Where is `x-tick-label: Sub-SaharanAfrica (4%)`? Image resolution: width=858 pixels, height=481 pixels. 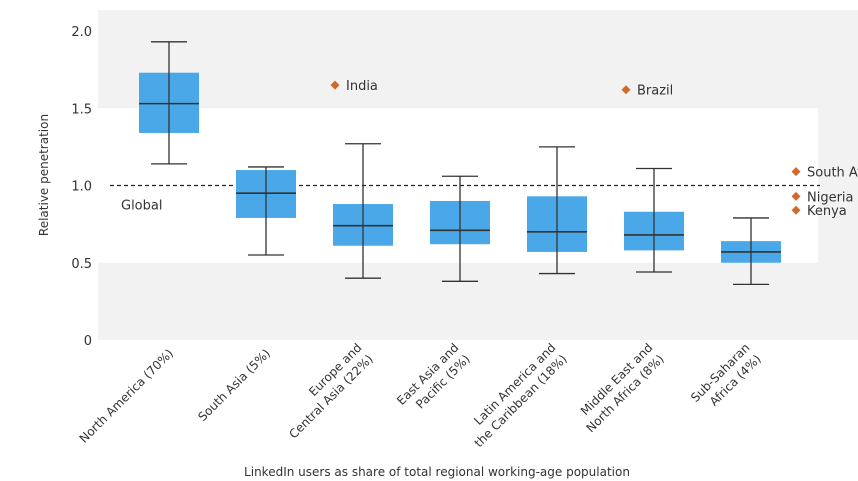 x-tick-label: Sub-SaharanAfrica (4%) is located at coordinates (726, 379).